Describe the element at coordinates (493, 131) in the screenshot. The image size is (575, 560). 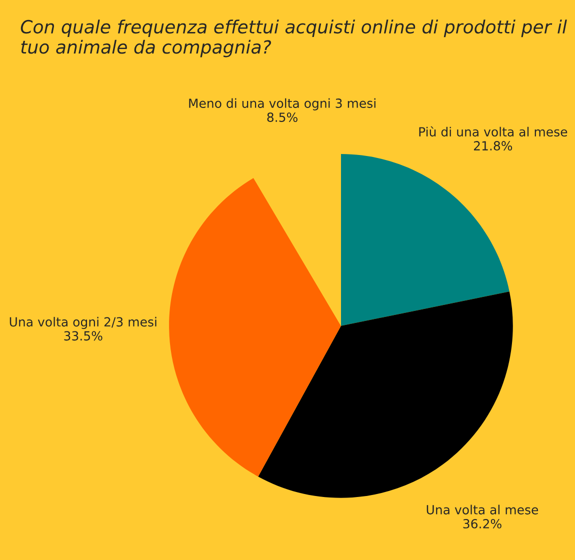
I see `slice-label: Più di una volta al mese` at that location.